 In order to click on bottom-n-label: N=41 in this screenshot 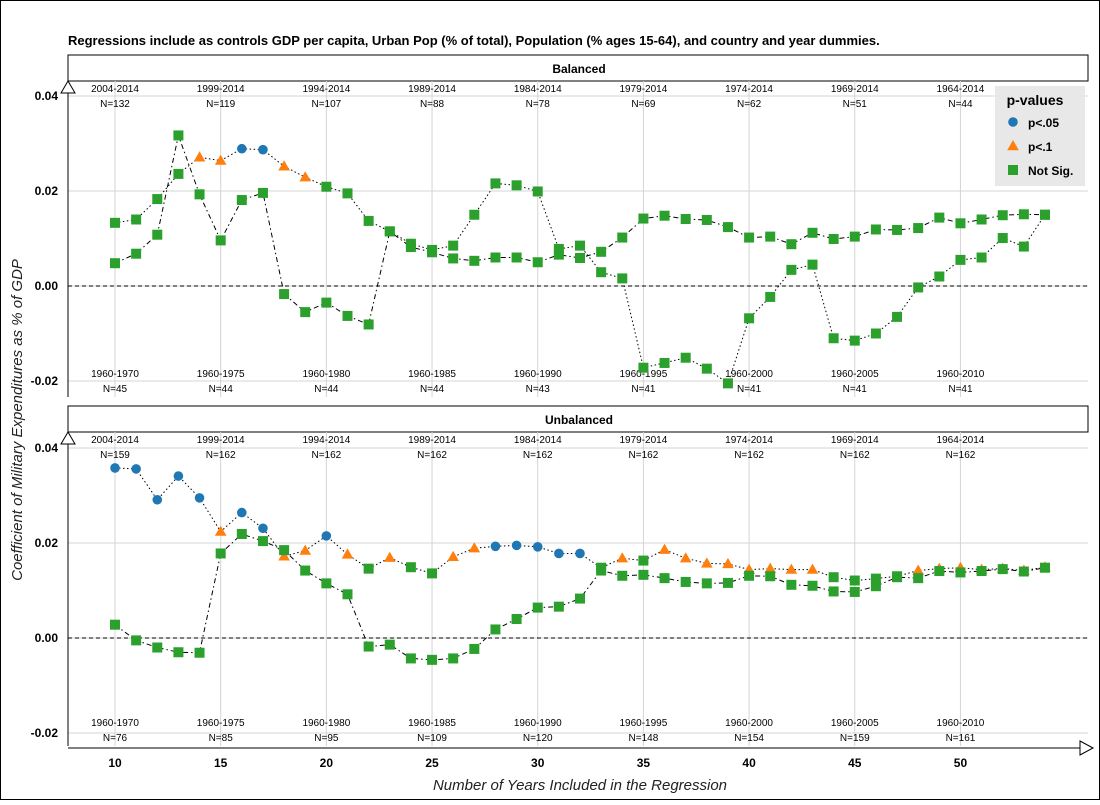, I will do `click(960, 389)`.